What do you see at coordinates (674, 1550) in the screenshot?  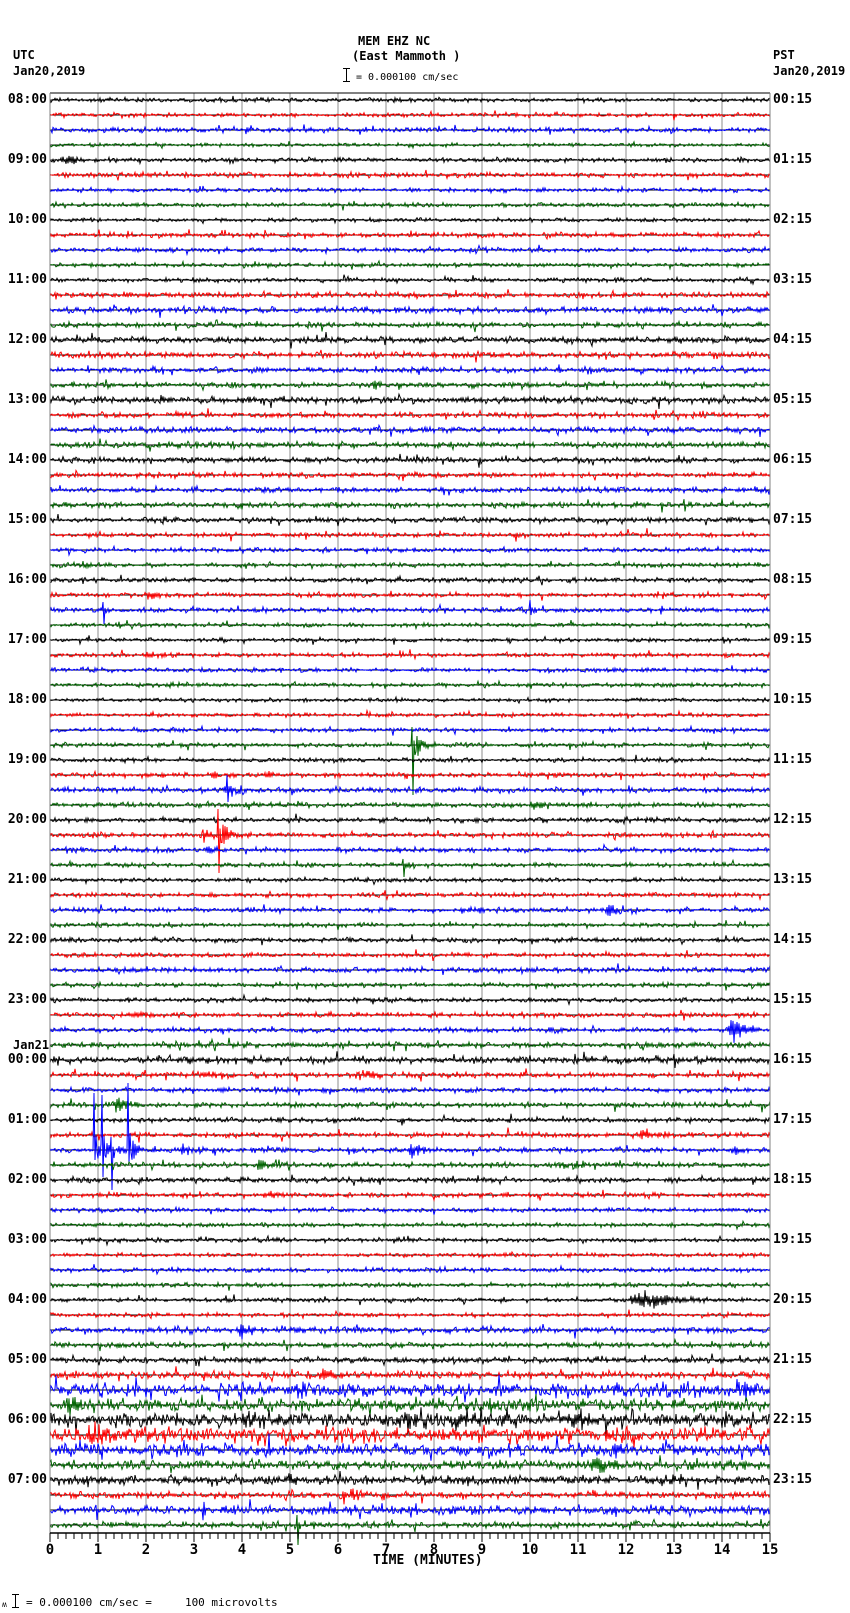 I see `time-tick-label: 13` at bounding box center [674, 1550].